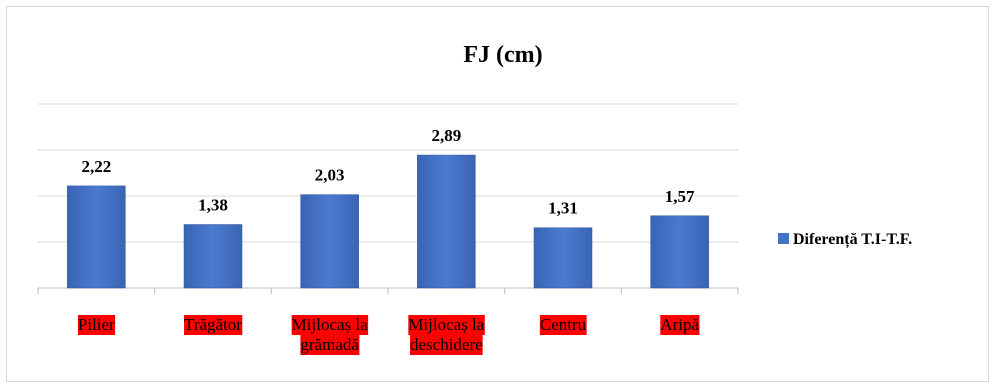  I want to click on category-label-text: Centru, so click(563, 324).